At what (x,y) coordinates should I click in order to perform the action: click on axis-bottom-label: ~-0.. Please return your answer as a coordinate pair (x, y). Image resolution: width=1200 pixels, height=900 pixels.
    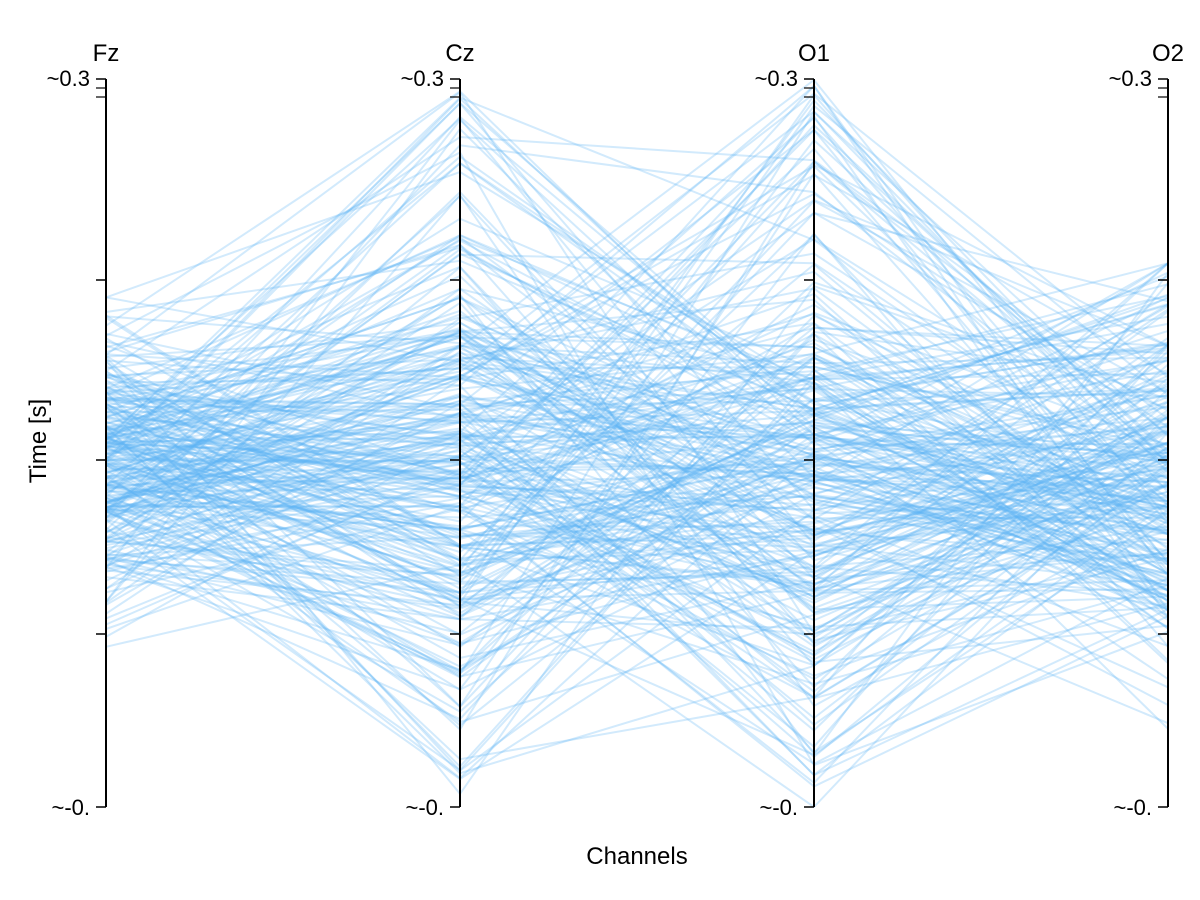
    Looking at the image, I should click on (70, 807).